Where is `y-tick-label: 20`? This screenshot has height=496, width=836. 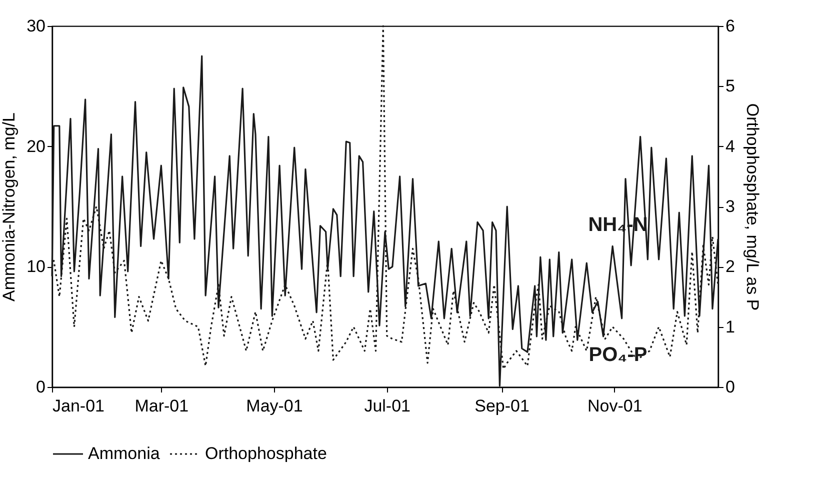 y-tick-label: 20 is located at coordinates (36, 146).